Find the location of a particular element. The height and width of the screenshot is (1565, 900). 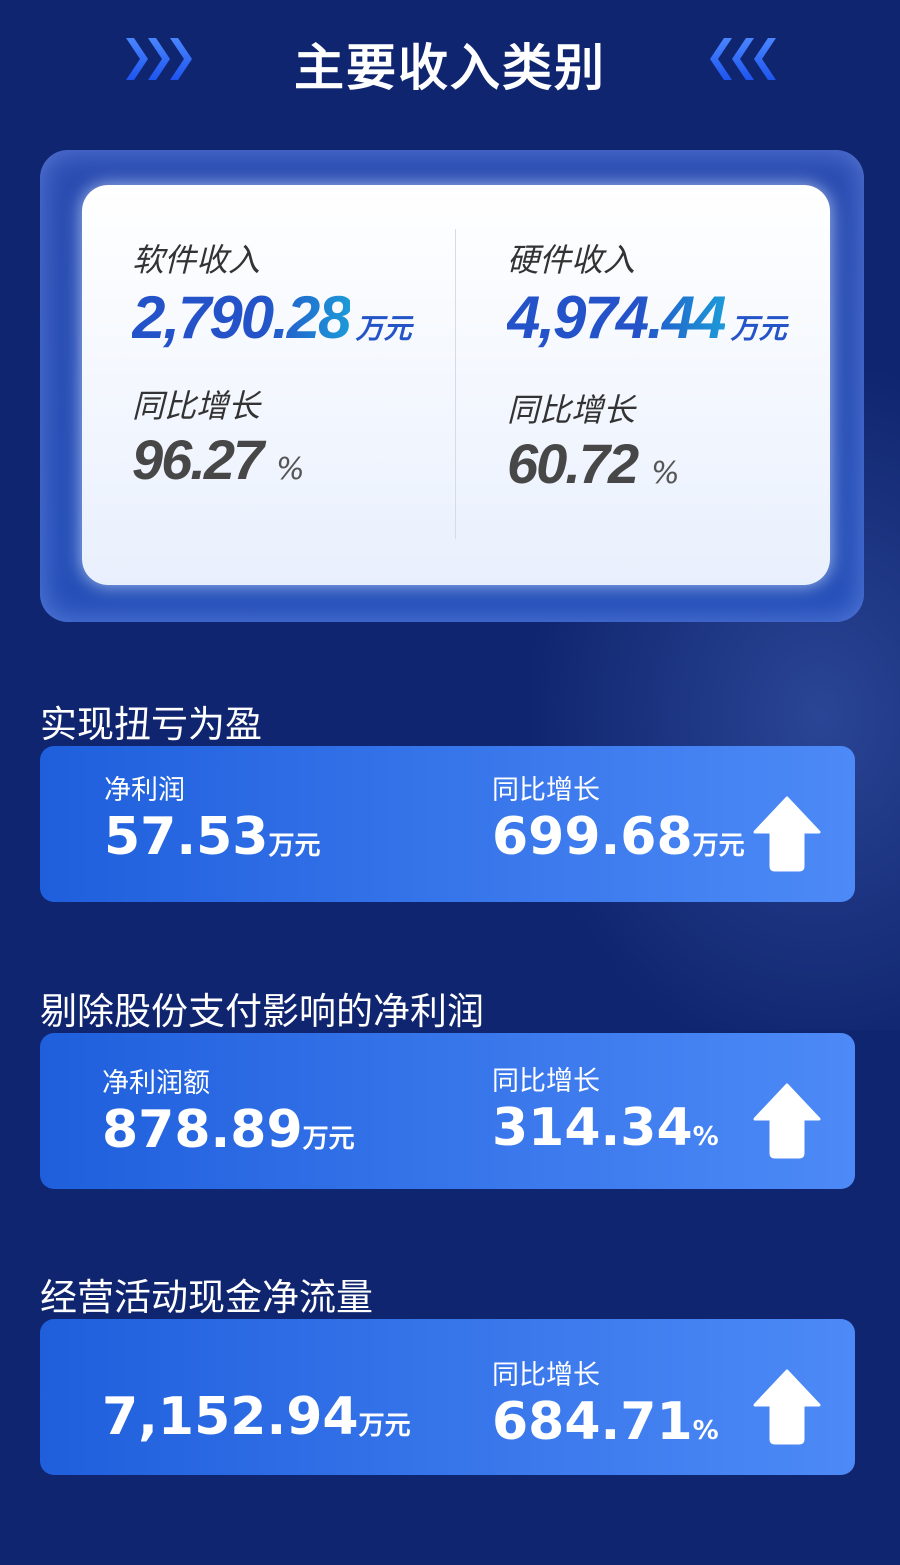

section-title: 经营活动现金净流量 is located at coordinates (206, 1297).